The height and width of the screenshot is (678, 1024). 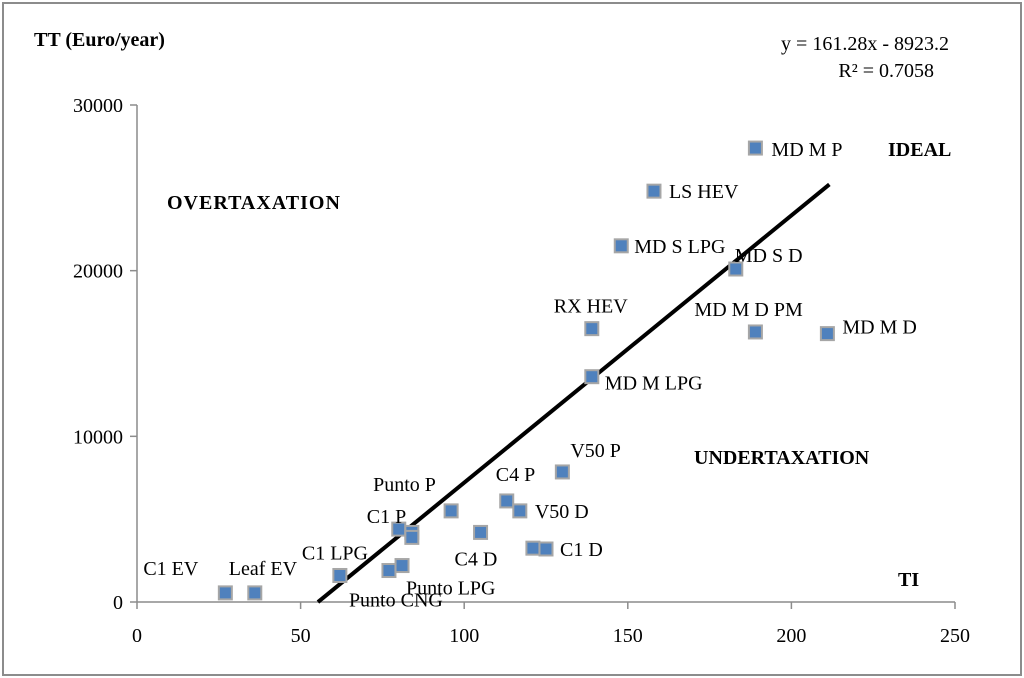 I want to click on data-label: MD M LPG, so click(x=654, y=384).